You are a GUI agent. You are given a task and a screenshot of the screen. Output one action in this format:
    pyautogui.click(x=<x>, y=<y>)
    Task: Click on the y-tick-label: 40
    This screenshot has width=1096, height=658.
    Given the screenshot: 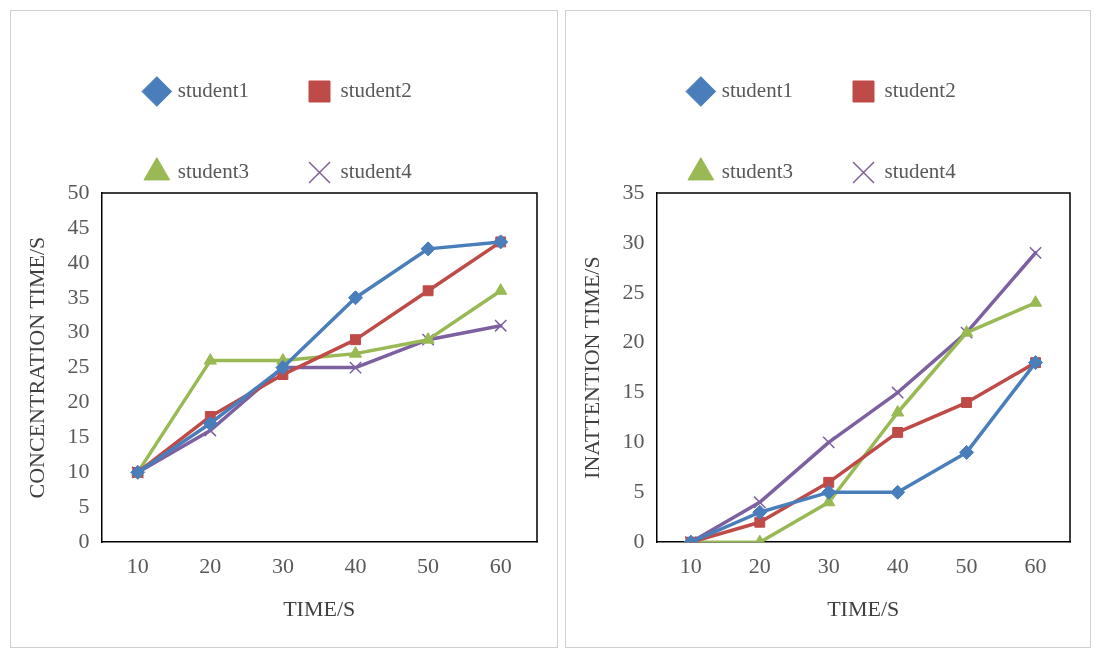 What is the action you would take?
    pyautogui.click(x=78, y=261)
    